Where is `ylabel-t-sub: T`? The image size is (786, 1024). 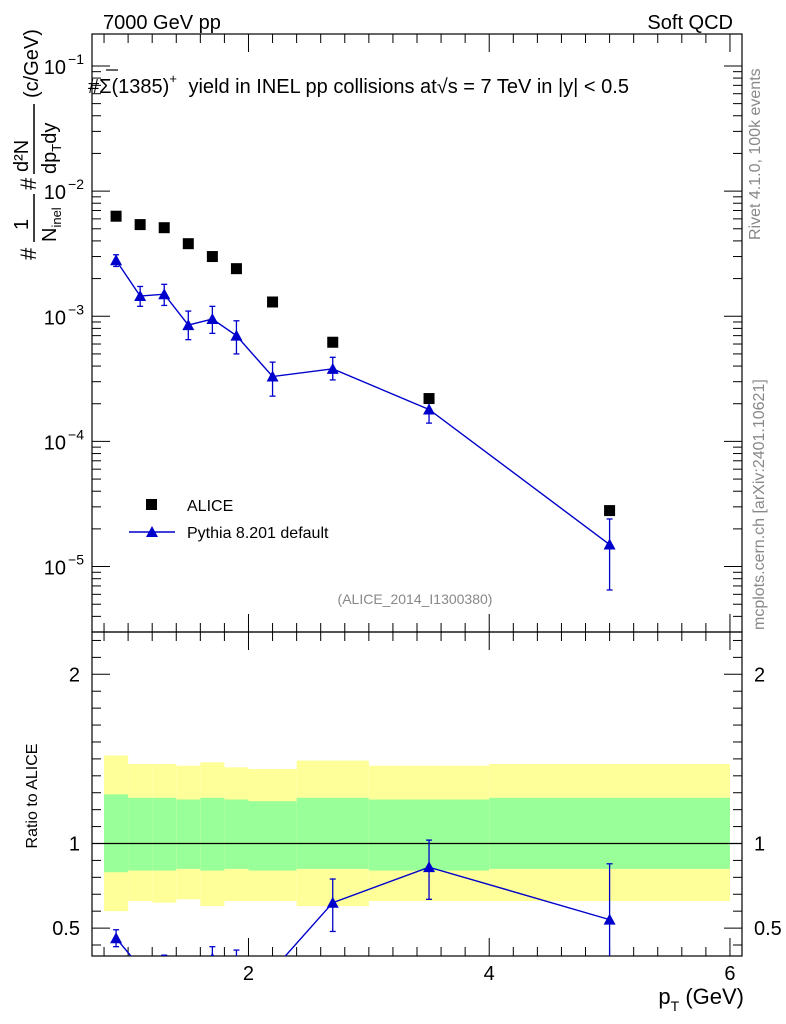 ylabel-t-sub: T is located at coordinates (56, 148).